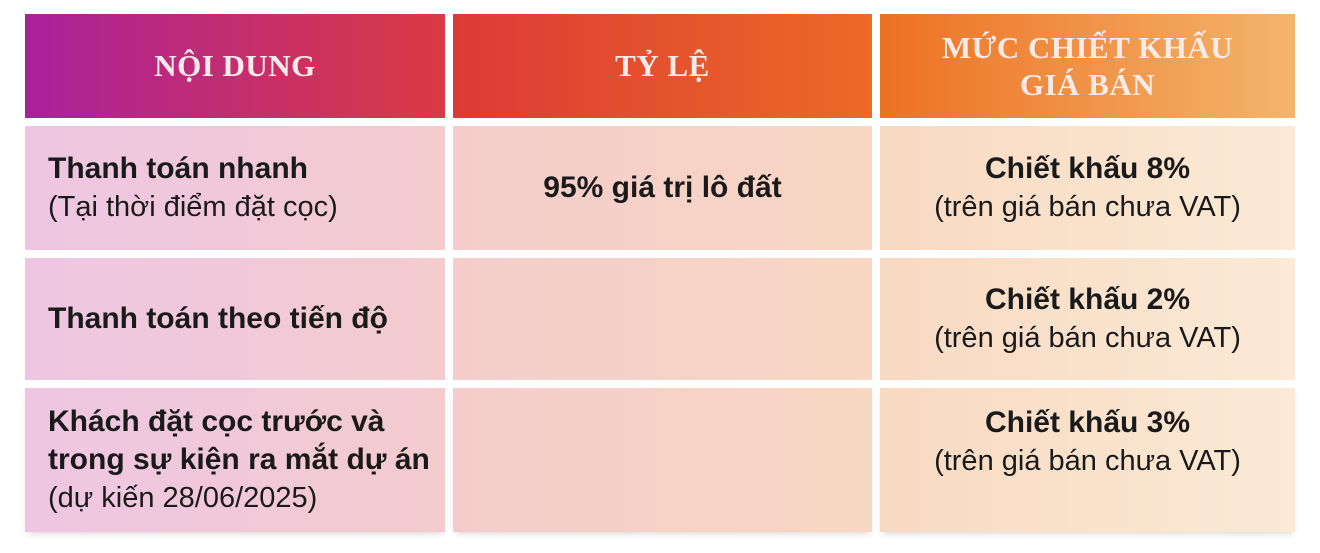  What do you see at coordinates (662, 460) in the screenshot?
I see `table-row-3-cell-ty-le-empty` at bounding box center [662, 460].